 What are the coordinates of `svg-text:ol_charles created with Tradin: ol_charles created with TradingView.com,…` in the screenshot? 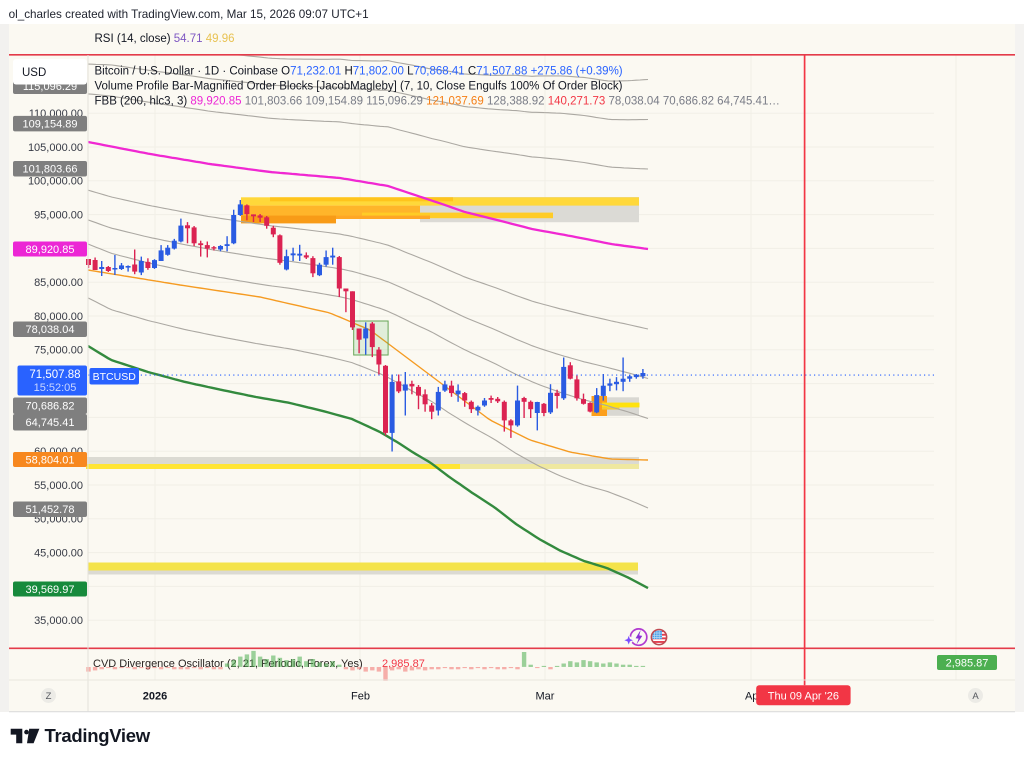 It's located at (189, 14).